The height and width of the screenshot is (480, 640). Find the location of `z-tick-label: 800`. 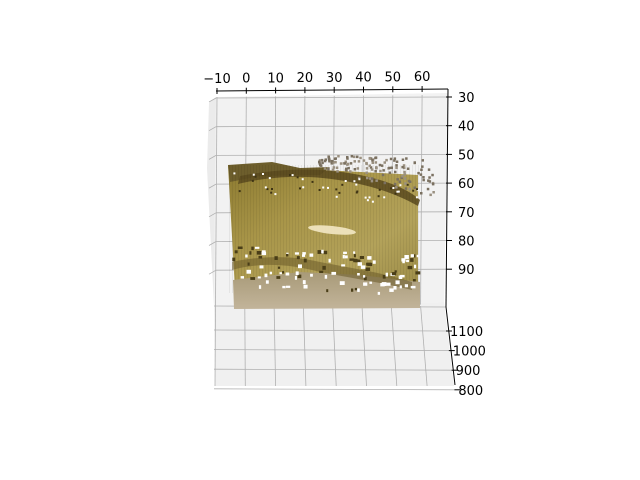

z-tick-label: 800 is located at coordinates (470, 391).